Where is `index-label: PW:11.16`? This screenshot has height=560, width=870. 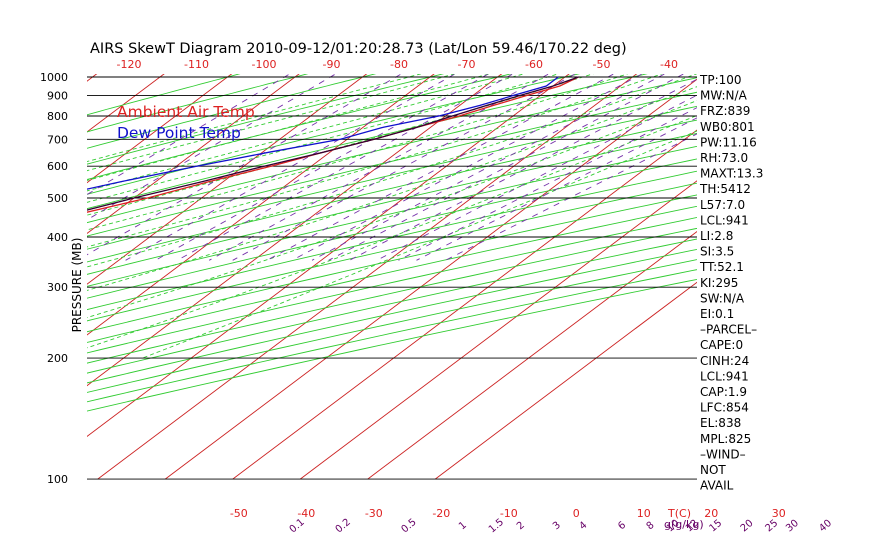
index-label: PW:11.16 is located at coordinates (728, 142).